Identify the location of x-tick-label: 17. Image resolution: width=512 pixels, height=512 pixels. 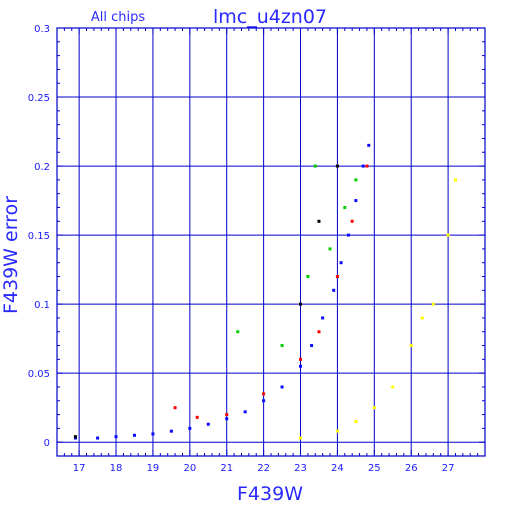
(79, 468).